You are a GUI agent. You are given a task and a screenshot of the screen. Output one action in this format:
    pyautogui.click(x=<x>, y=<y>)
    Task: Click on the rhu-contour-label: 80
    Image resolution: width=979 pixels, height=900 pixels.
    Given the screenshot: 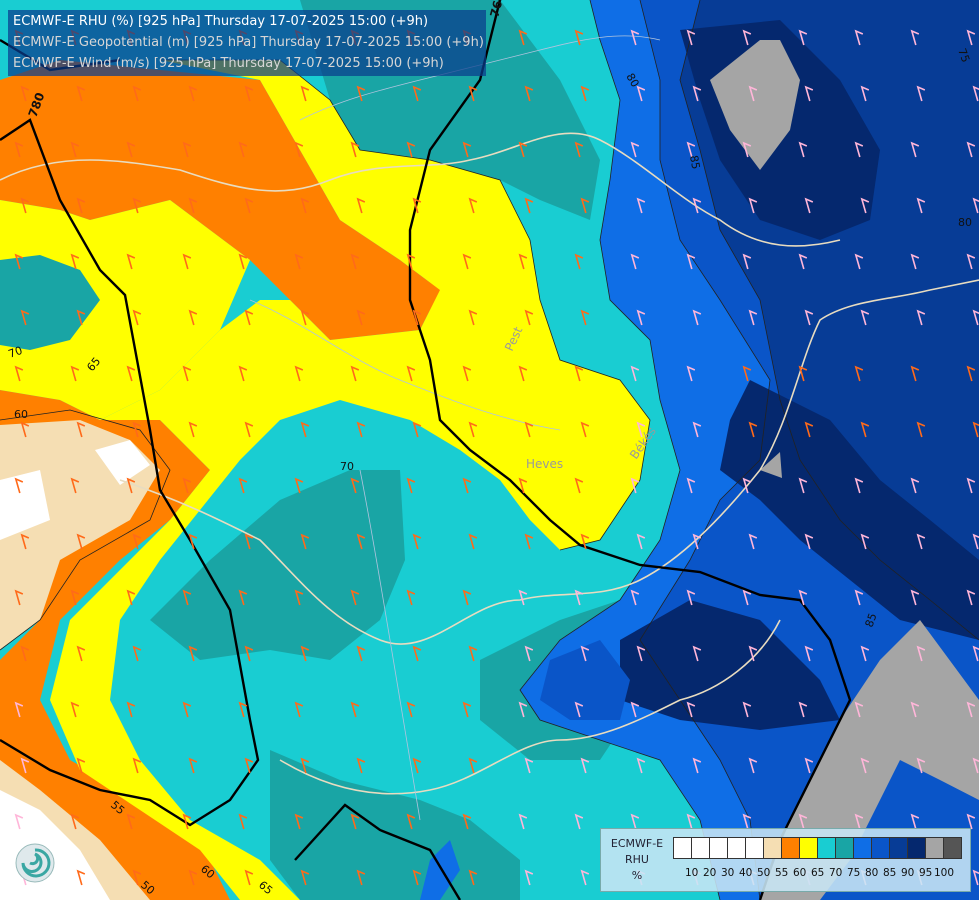 What is the action you would take?
    pyautogui.click(x=965, y=222)
    